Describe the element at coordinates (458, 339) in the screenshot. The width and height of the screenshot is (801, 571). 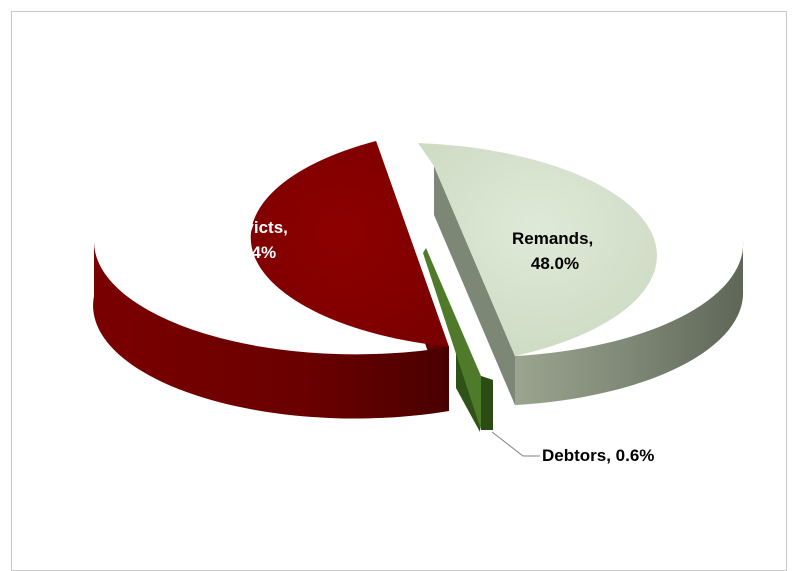
I see `slice-debtors` at that location.